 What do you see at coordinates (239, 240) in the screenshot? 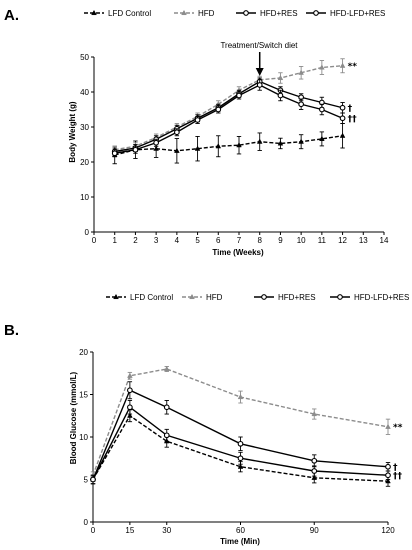
I see `panel-a-x-tick-label: 7` at bounding box center [239, 240].